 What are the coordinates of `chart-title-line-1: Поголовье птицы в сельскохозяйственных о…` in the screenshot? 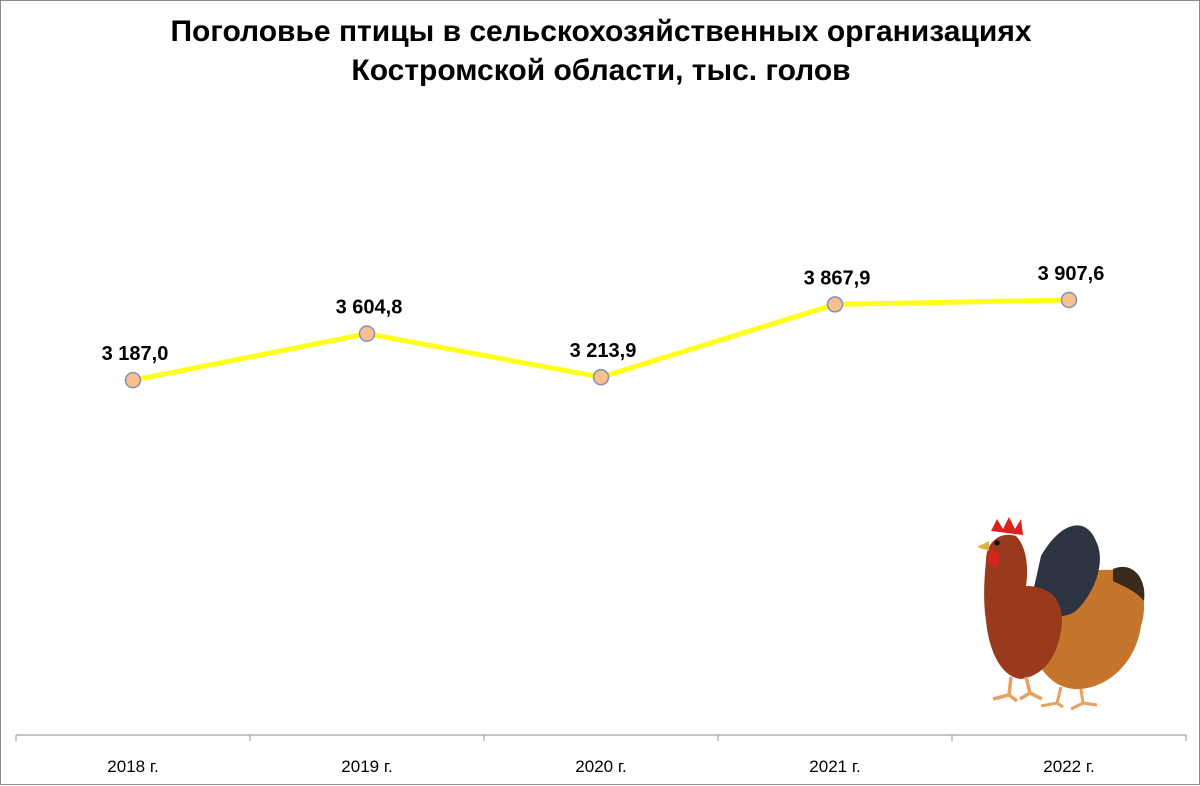 It's located at (600, 31).